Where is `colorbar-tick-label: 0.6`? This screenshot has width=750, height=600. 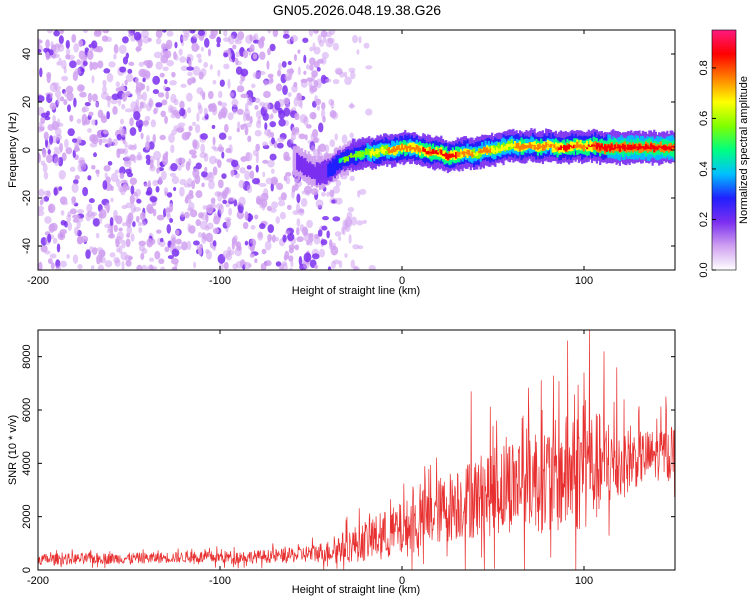 colorbar-tick-label: 0.6 is located at coordinates (704, 118).